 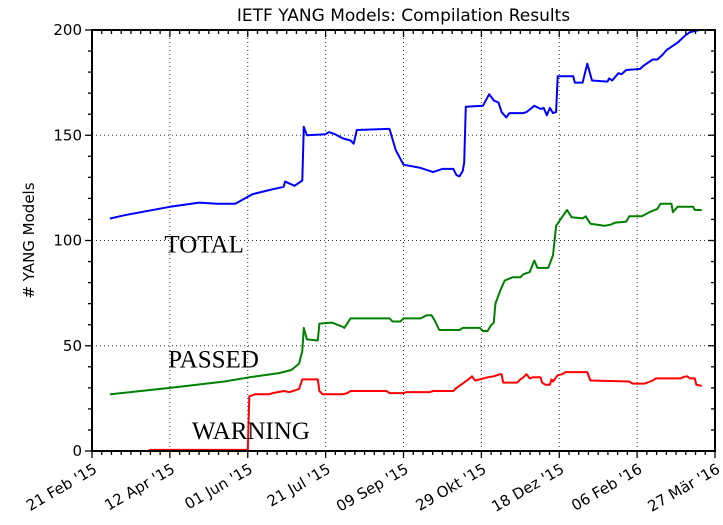 I want to click on y-tick-label: 200, so click(x=67, y=30).